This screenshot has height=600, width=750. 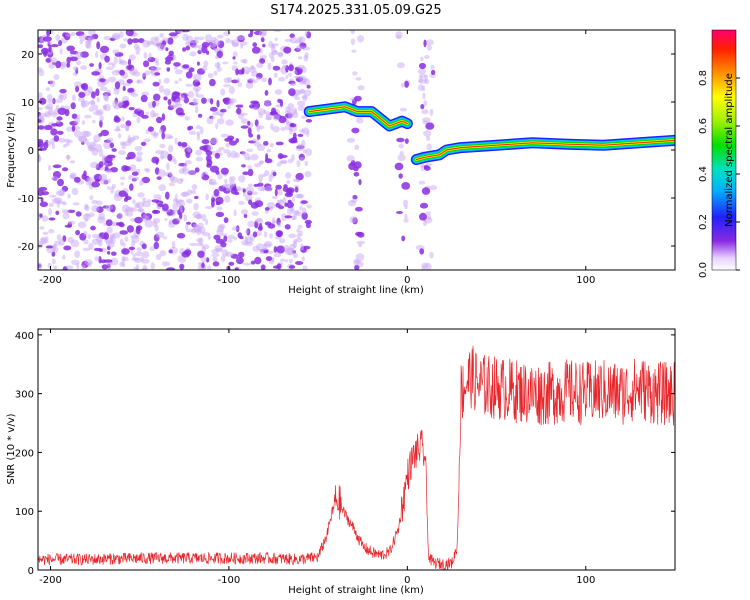 I want to click on colorbar-tick-label: 0.0, so click(x=703, y=270).